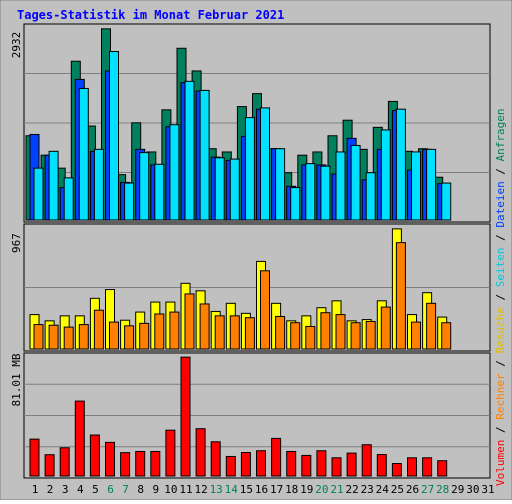 This screenshot has height=504, width=512. What do you see at coordinates (321, 489) in the screenshot?
I see `day-label-20: 20` at bounding box center [321, 489].